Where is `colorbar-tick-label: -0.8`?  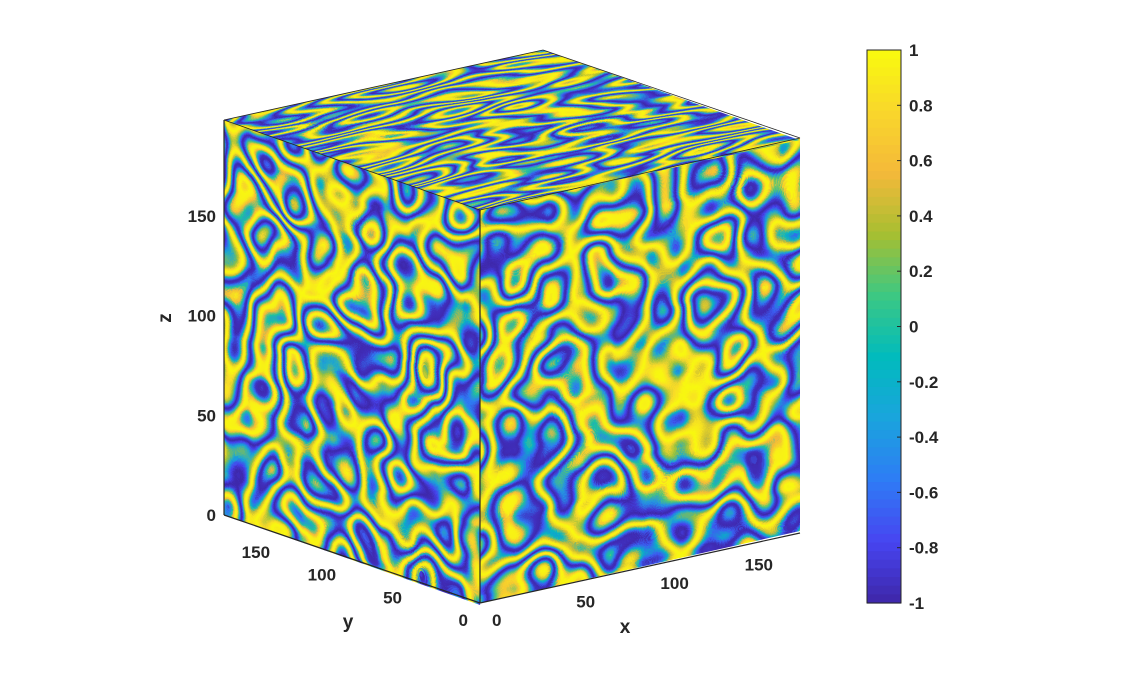
colorbar-tick-label: -0.8 is located at coordinates (923, 548).